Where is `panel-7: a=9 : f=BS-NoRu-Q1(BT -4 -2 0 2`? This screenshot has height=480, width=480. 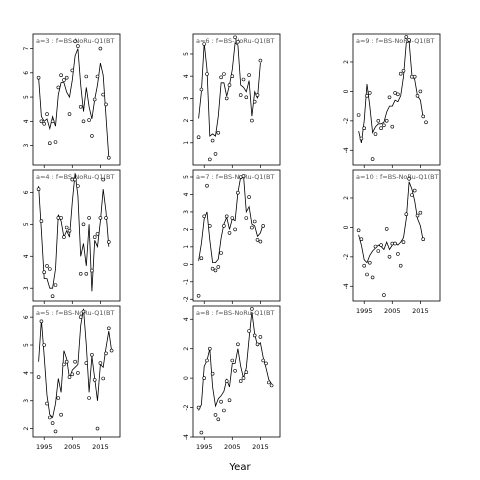
panel-7: a=9 : f=BS-NoRu-Q1(BT -4 -2 0 2 is located at coordinates (392, 100).